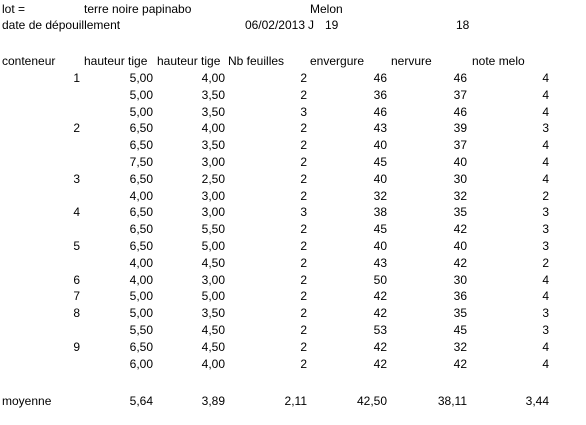  I want to click on summary-cell: 2,11, so click(295, 401).